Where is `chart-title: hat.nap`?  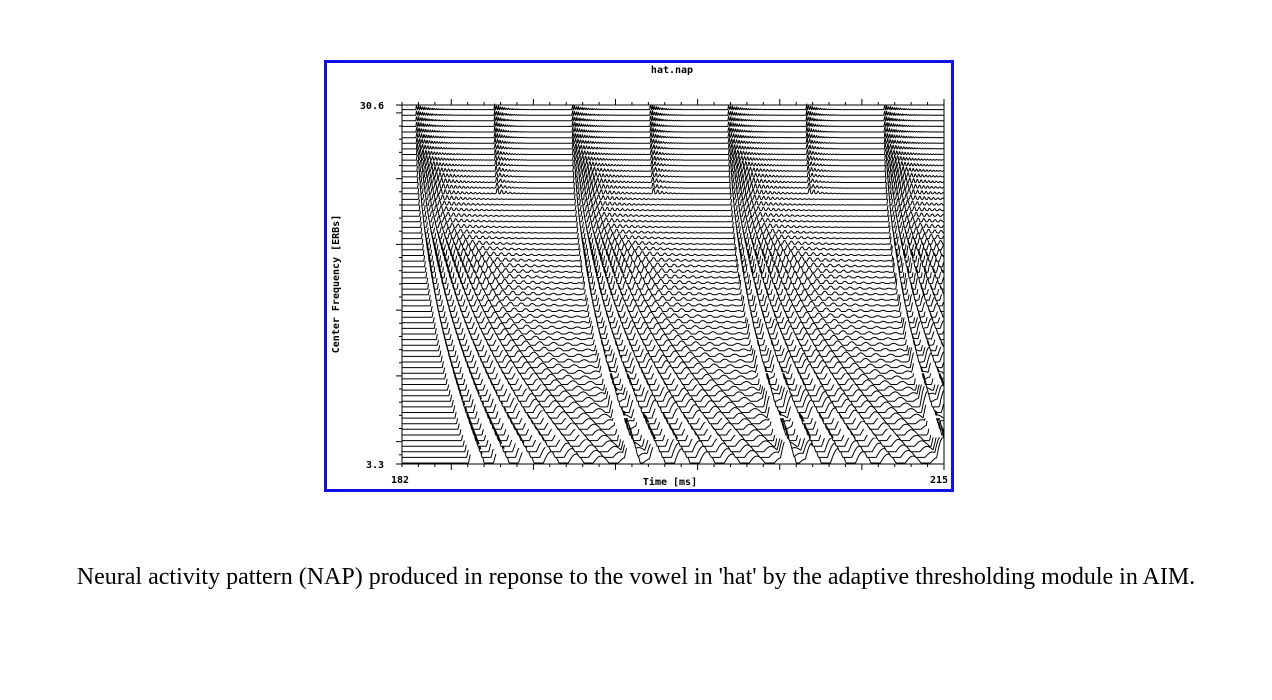
chart-title: hat.nap is located at coordinates (672, 70).